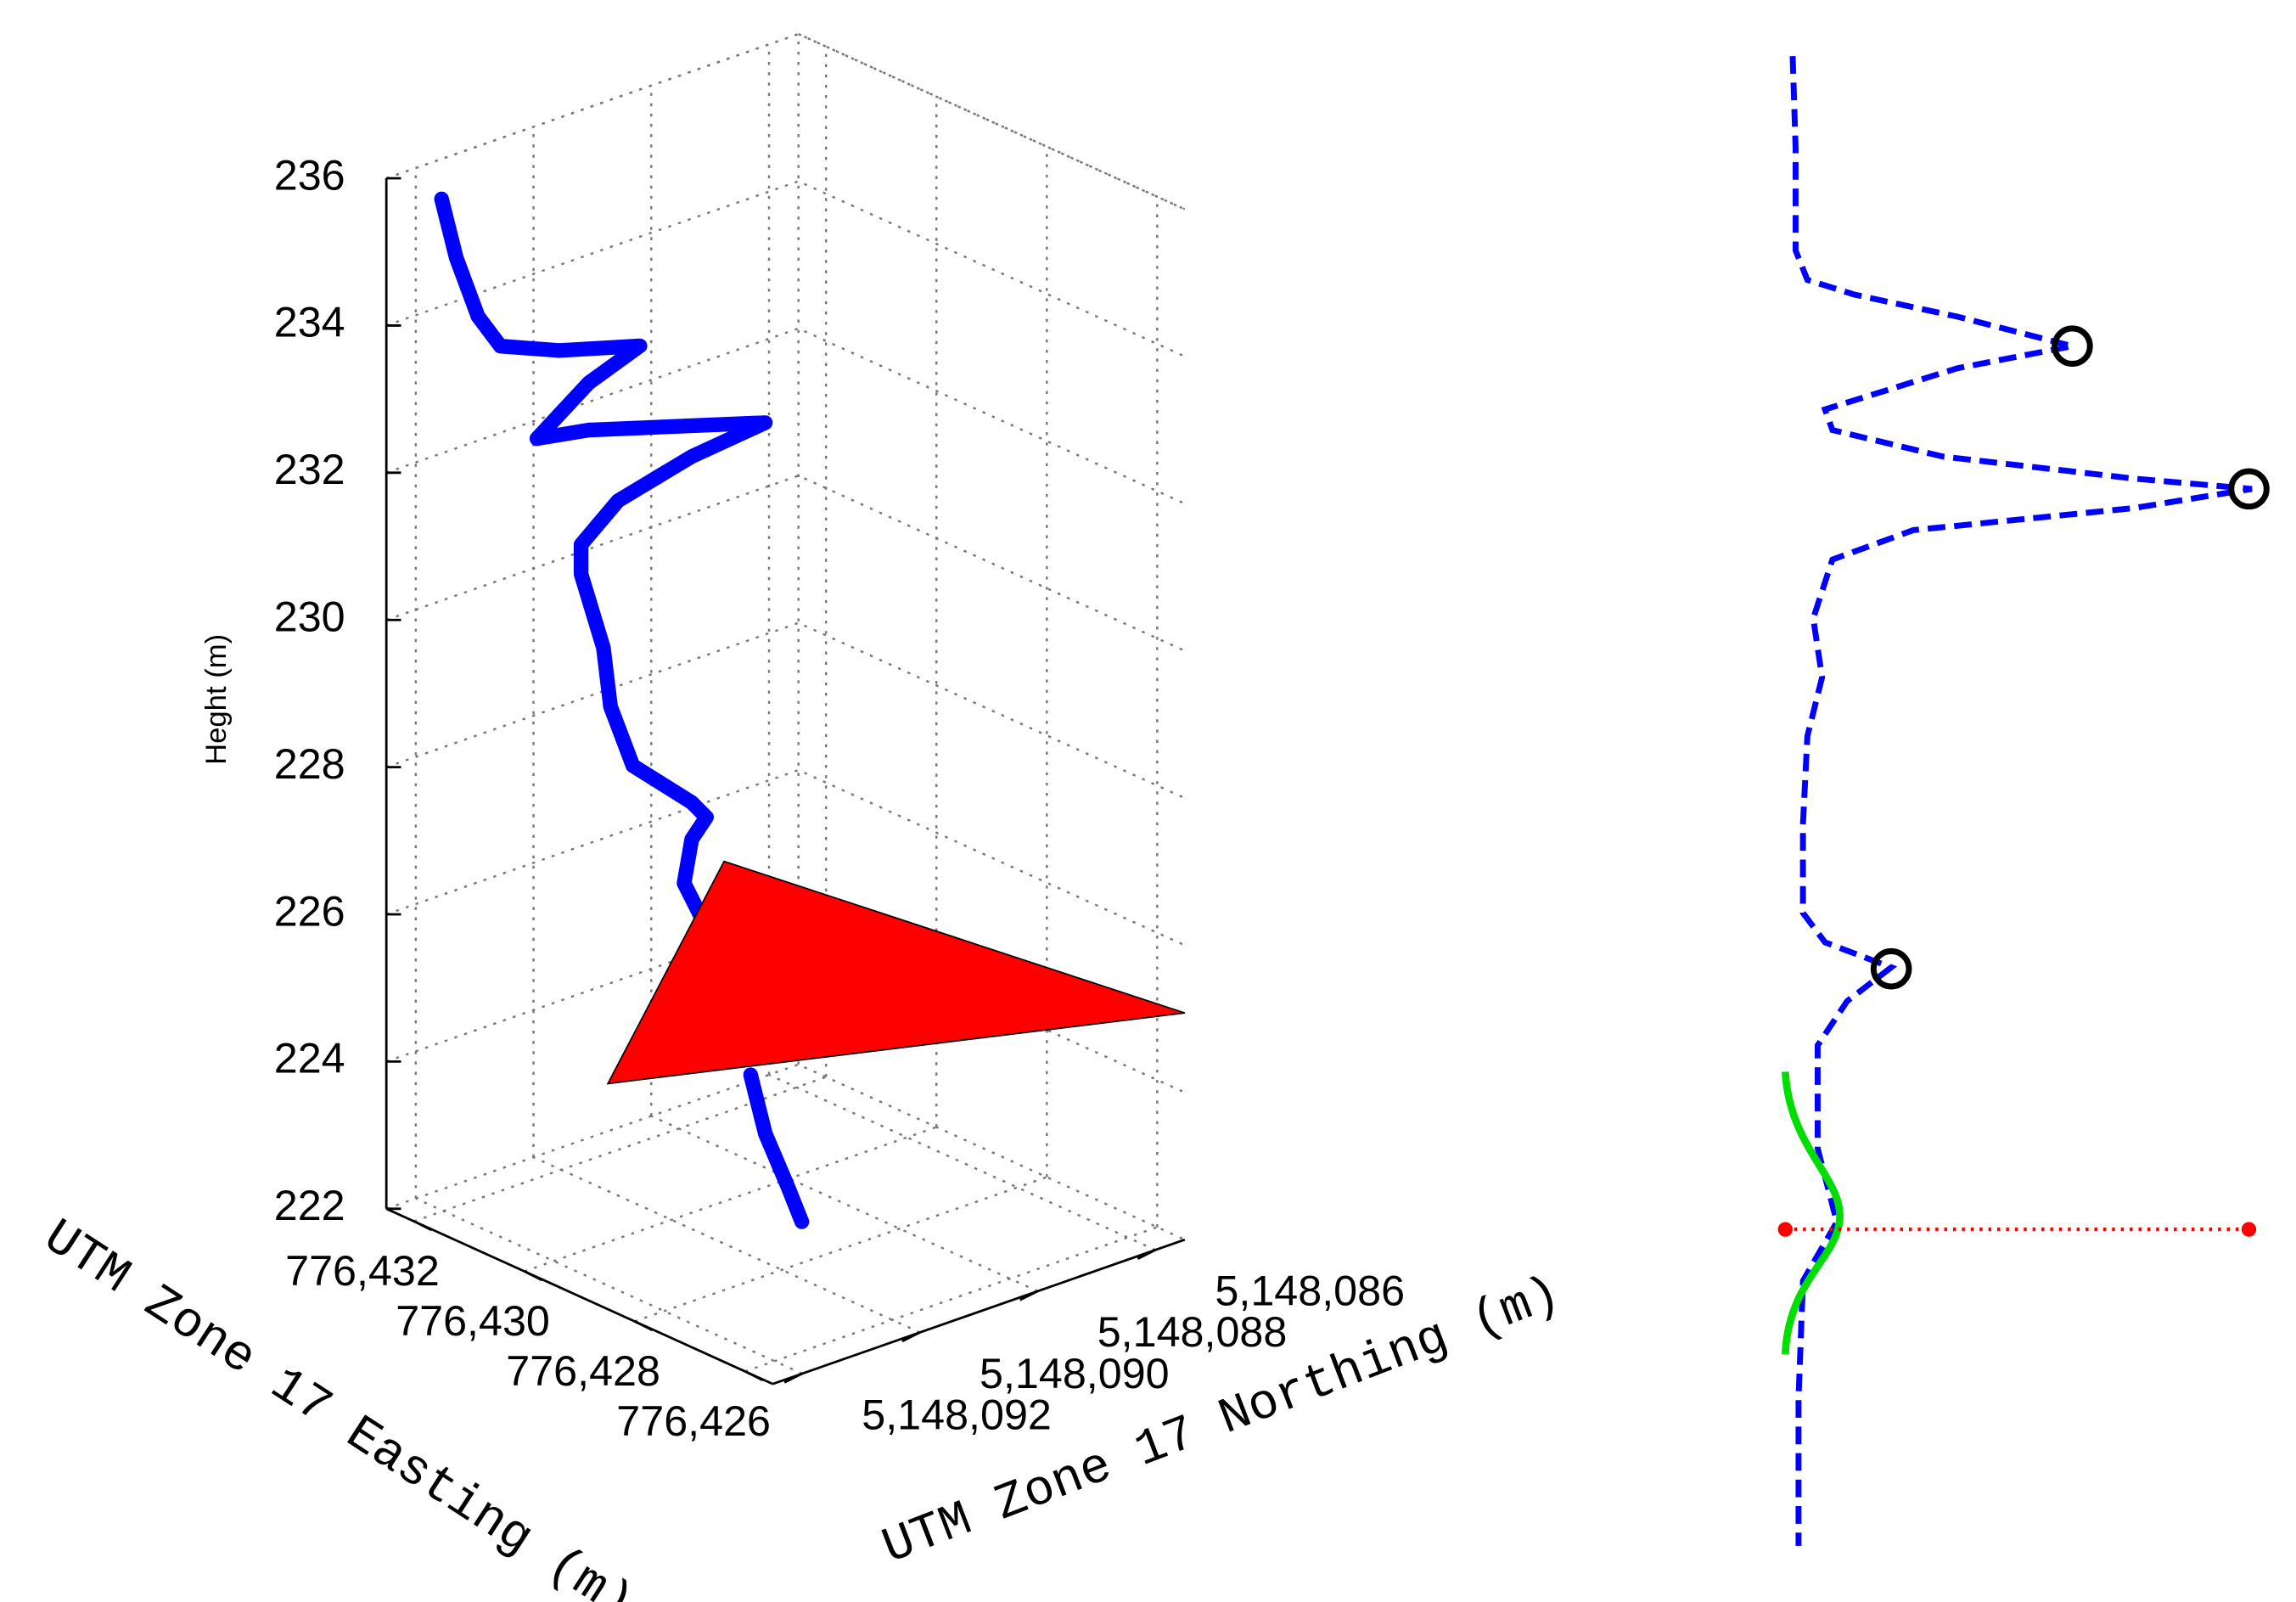  What do you see at coordinates (309, 617) in the screenshot?
I see `z-tick-label: 230` at bounding box center [309, 617].